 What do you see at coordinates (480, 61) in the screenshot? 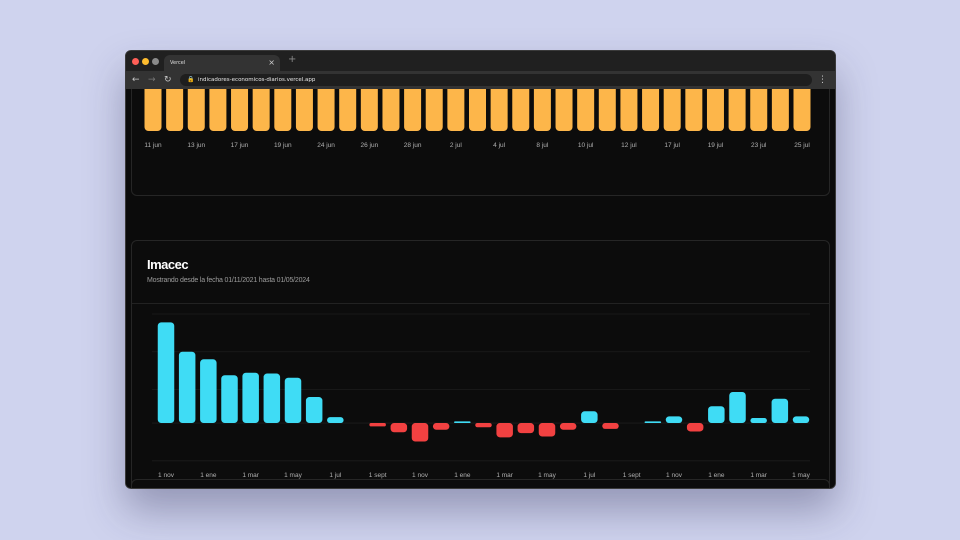
I see `browser-titlebar: Vercel × +` at bounding box center [480, 61].